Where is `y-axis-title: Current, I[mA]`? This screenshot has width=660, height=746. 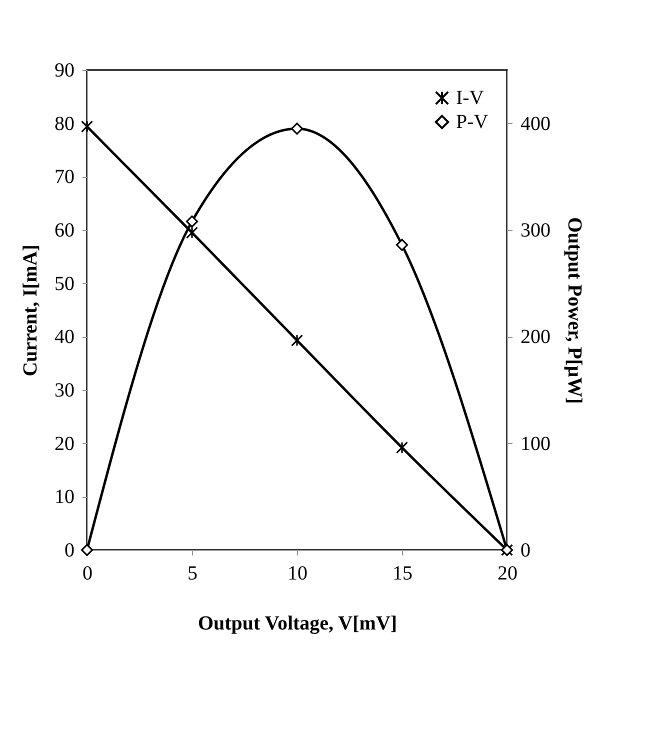 y-axis-title: Current, I[mA] is located at coordinates (31, 310).